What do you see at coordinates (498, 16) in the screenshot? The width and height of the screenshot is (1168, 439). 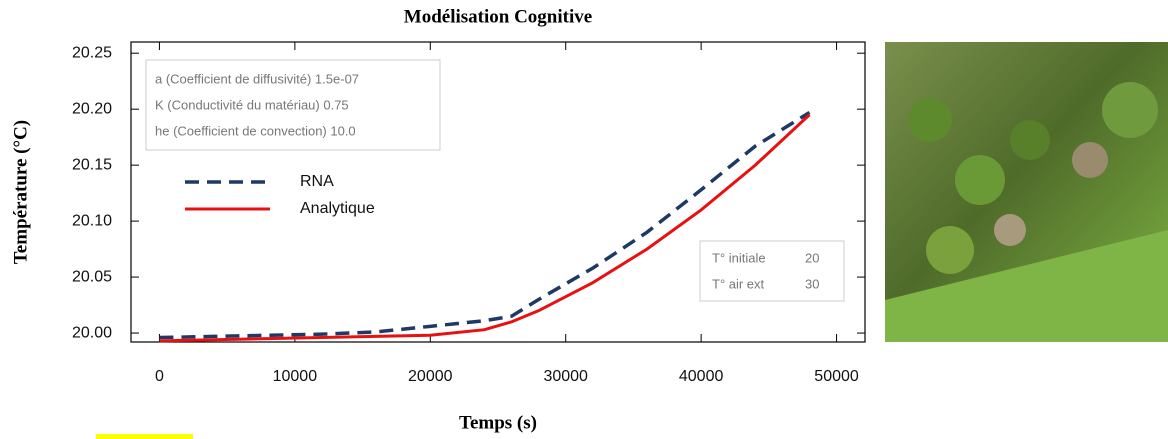 I see `chart-title: Modélisation Cognitive` at bounding box center [498, 16].